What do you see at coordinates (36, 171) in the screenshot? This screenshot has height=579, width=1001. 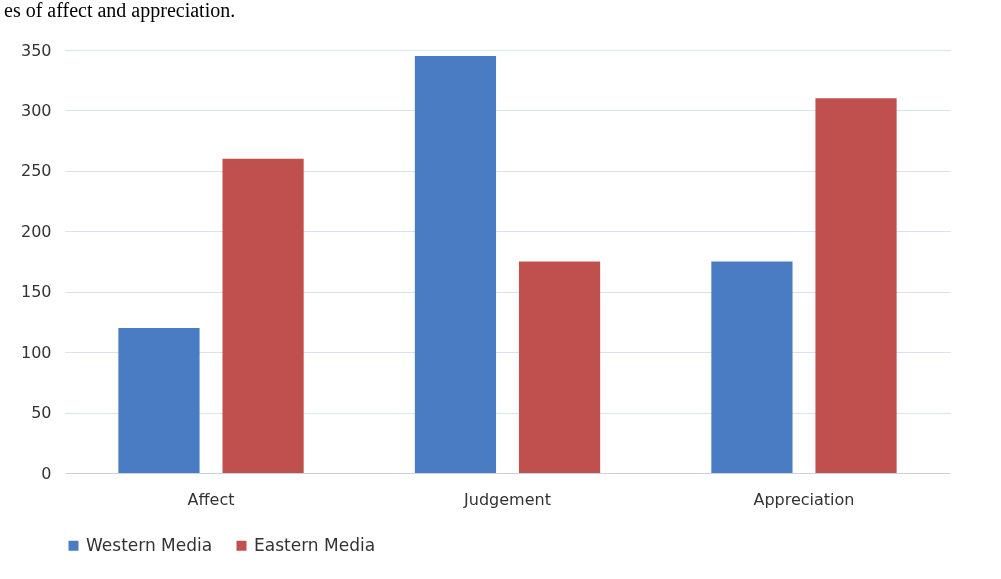 I see `y-tick-label: 250` at bounding box center [36, 171].